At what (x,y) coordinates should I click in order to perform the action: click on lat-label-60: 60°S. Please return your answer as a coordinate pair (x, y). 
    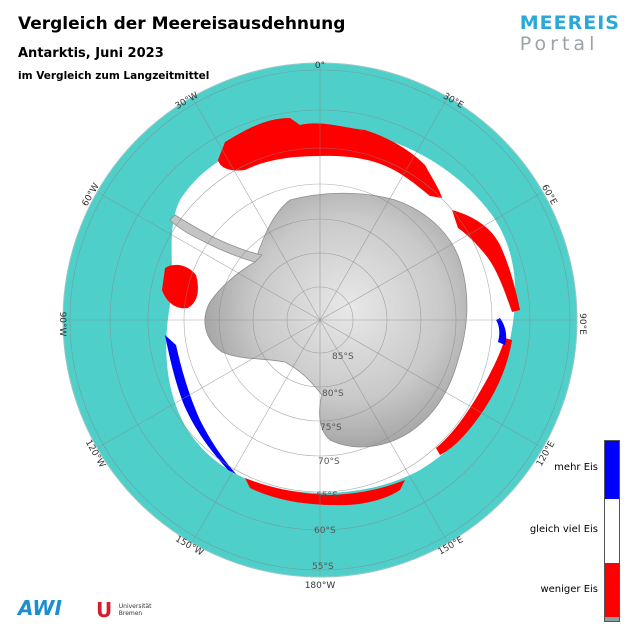
    Looking at the image, I should click on (325, 531).